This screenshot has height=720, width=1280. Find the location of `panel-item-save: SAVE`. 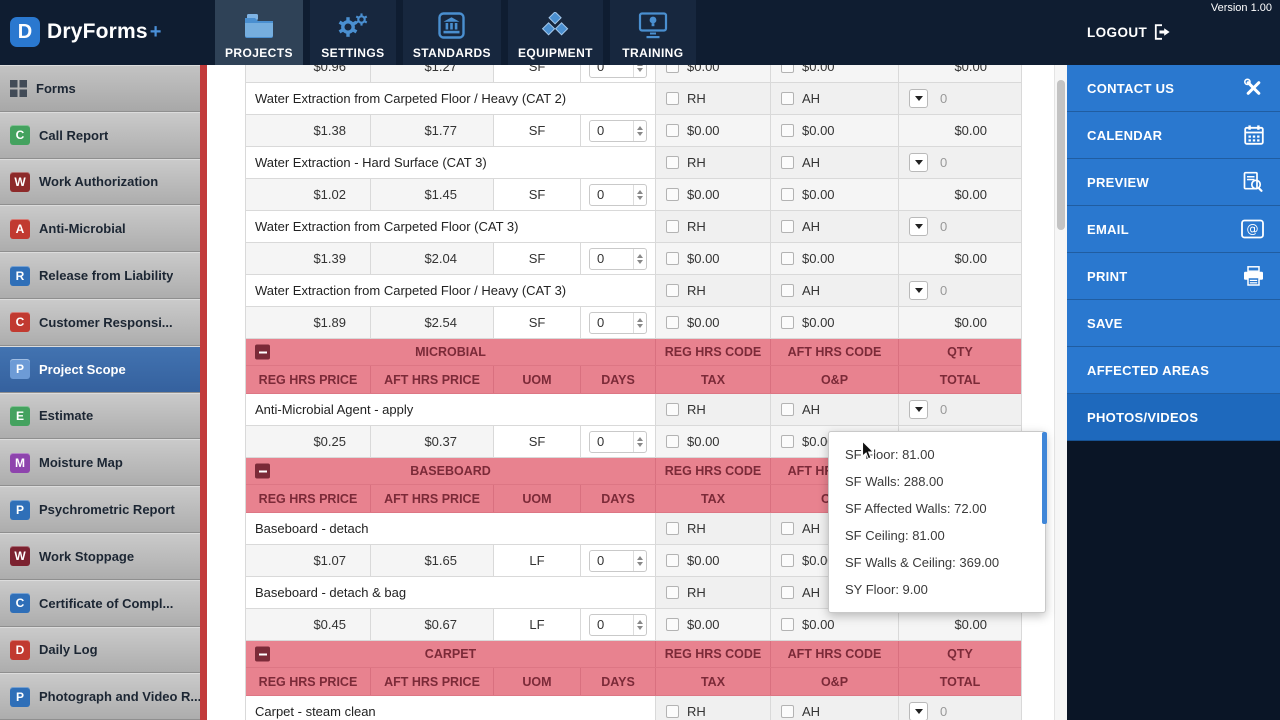

panel-item-save: SAVE is located at coordinates (1173, 323).